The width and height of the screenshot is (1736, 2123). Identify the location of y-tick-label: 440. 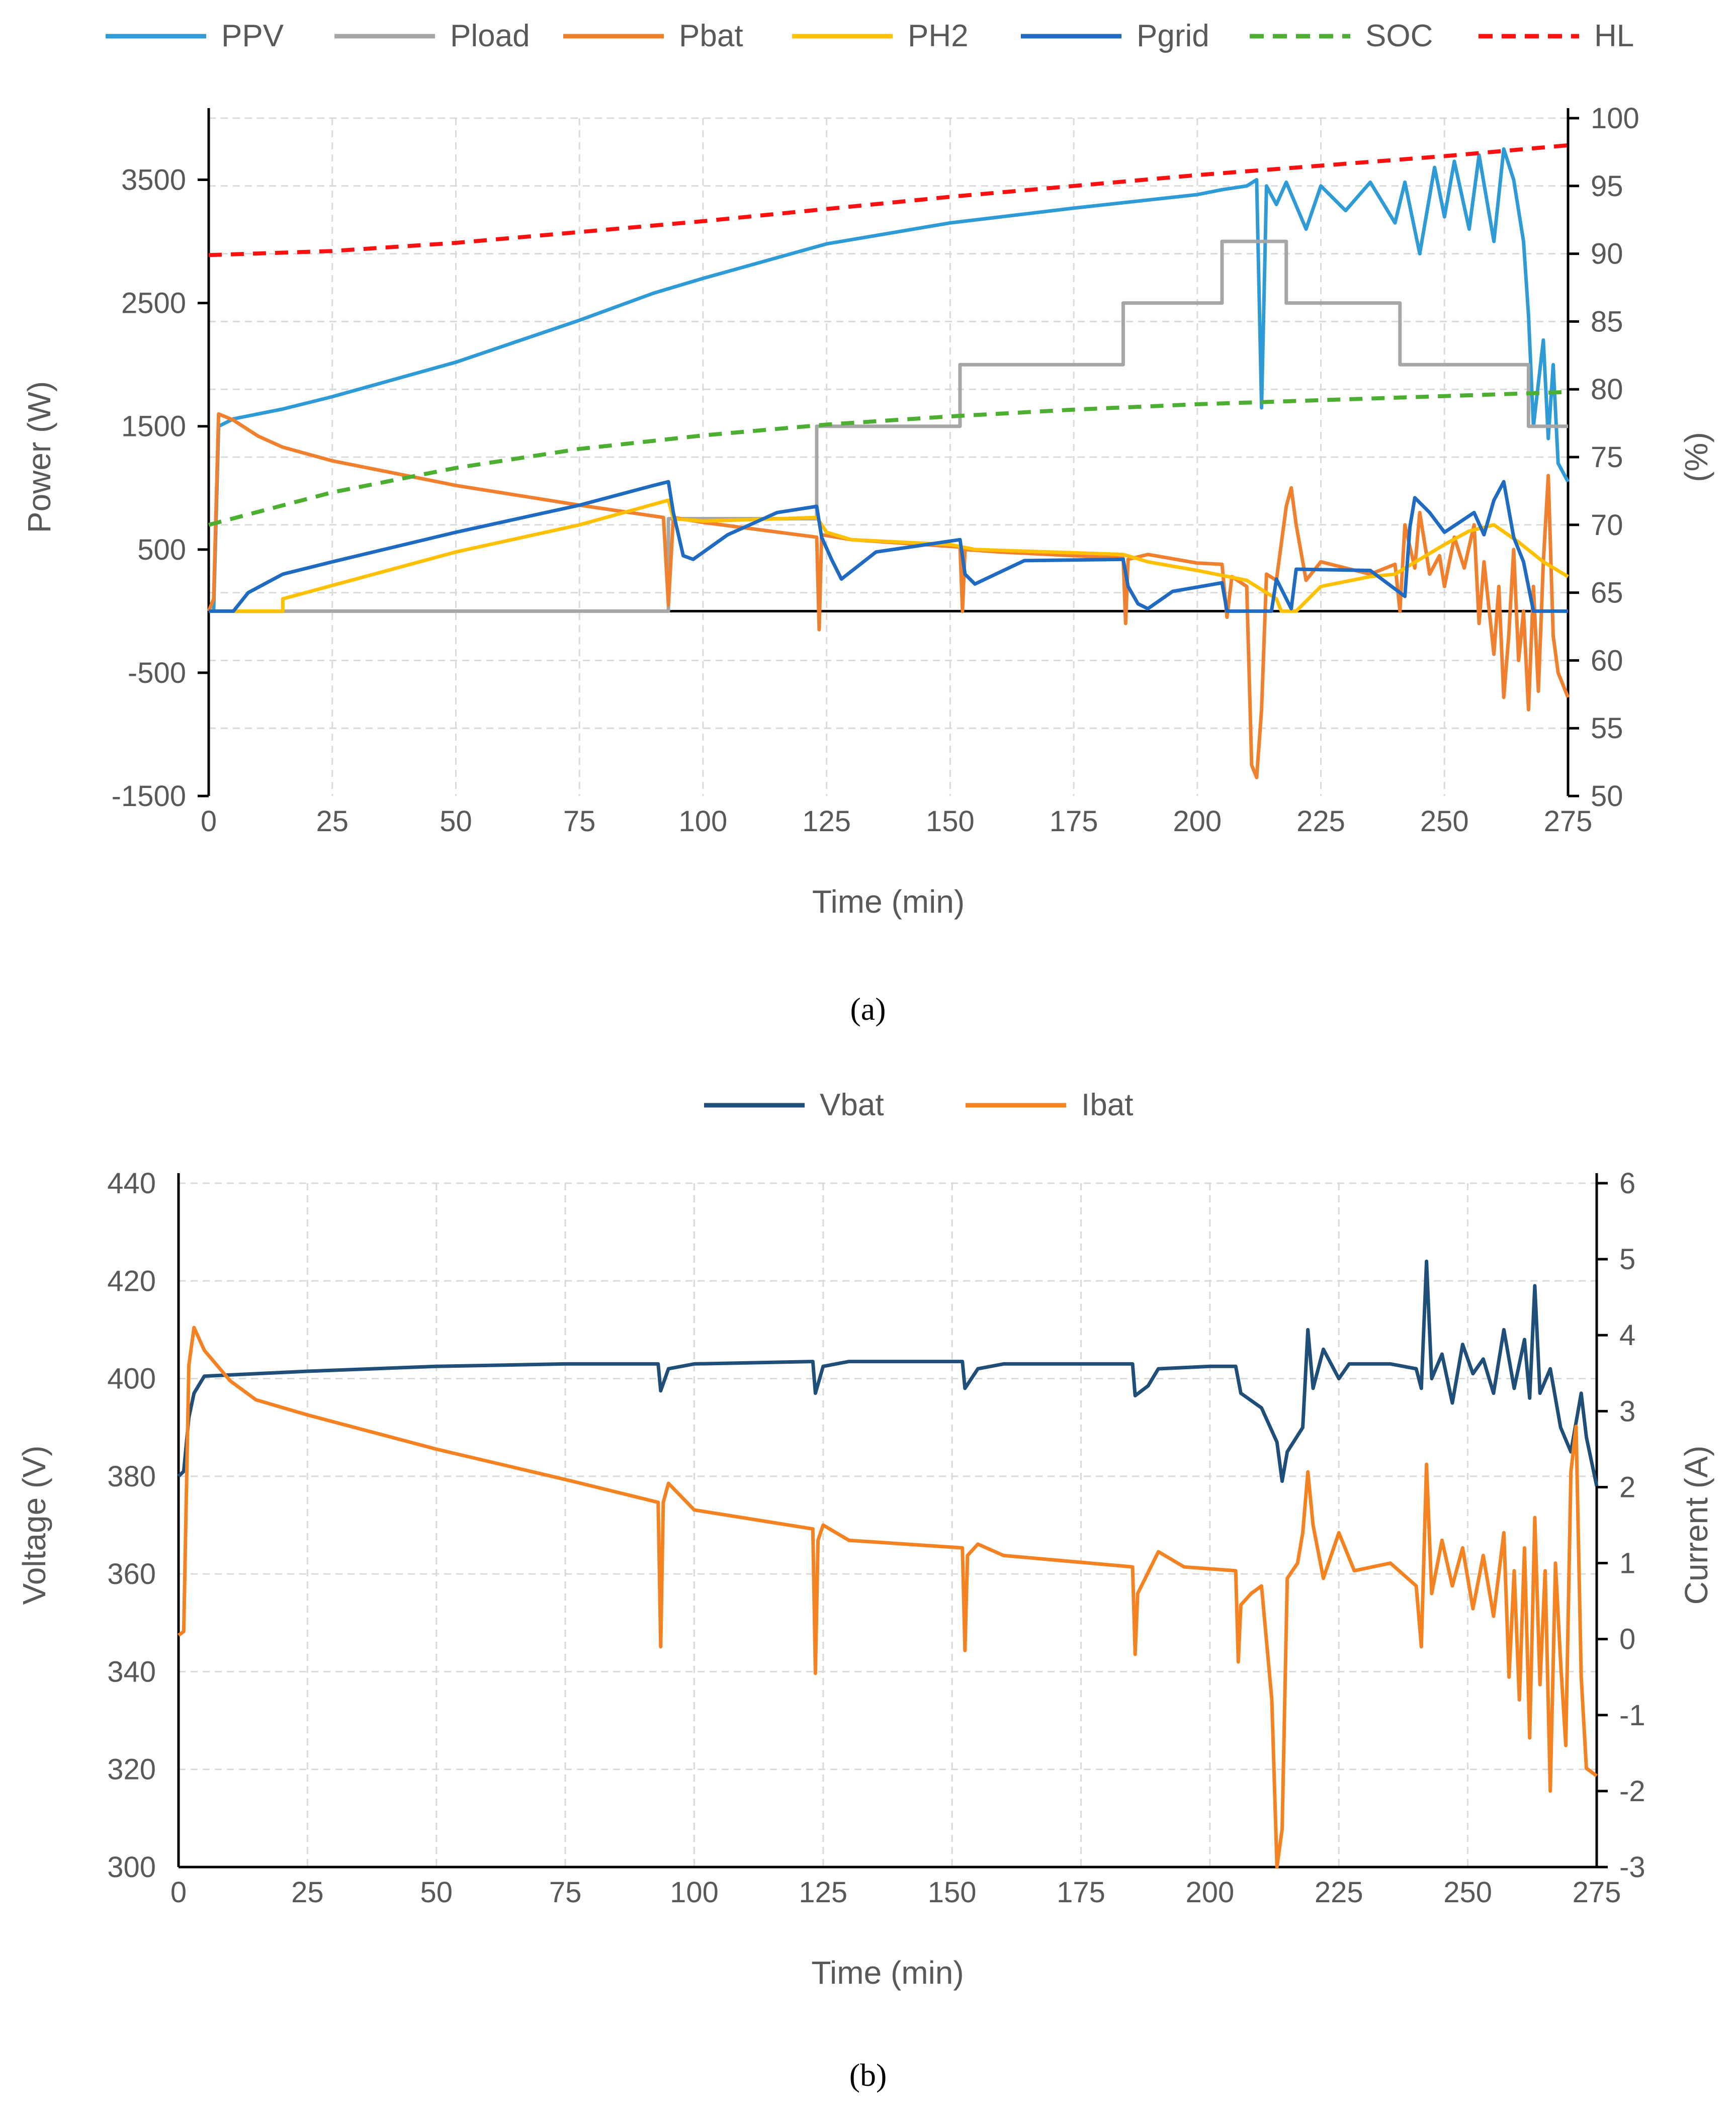
(132, 1183).